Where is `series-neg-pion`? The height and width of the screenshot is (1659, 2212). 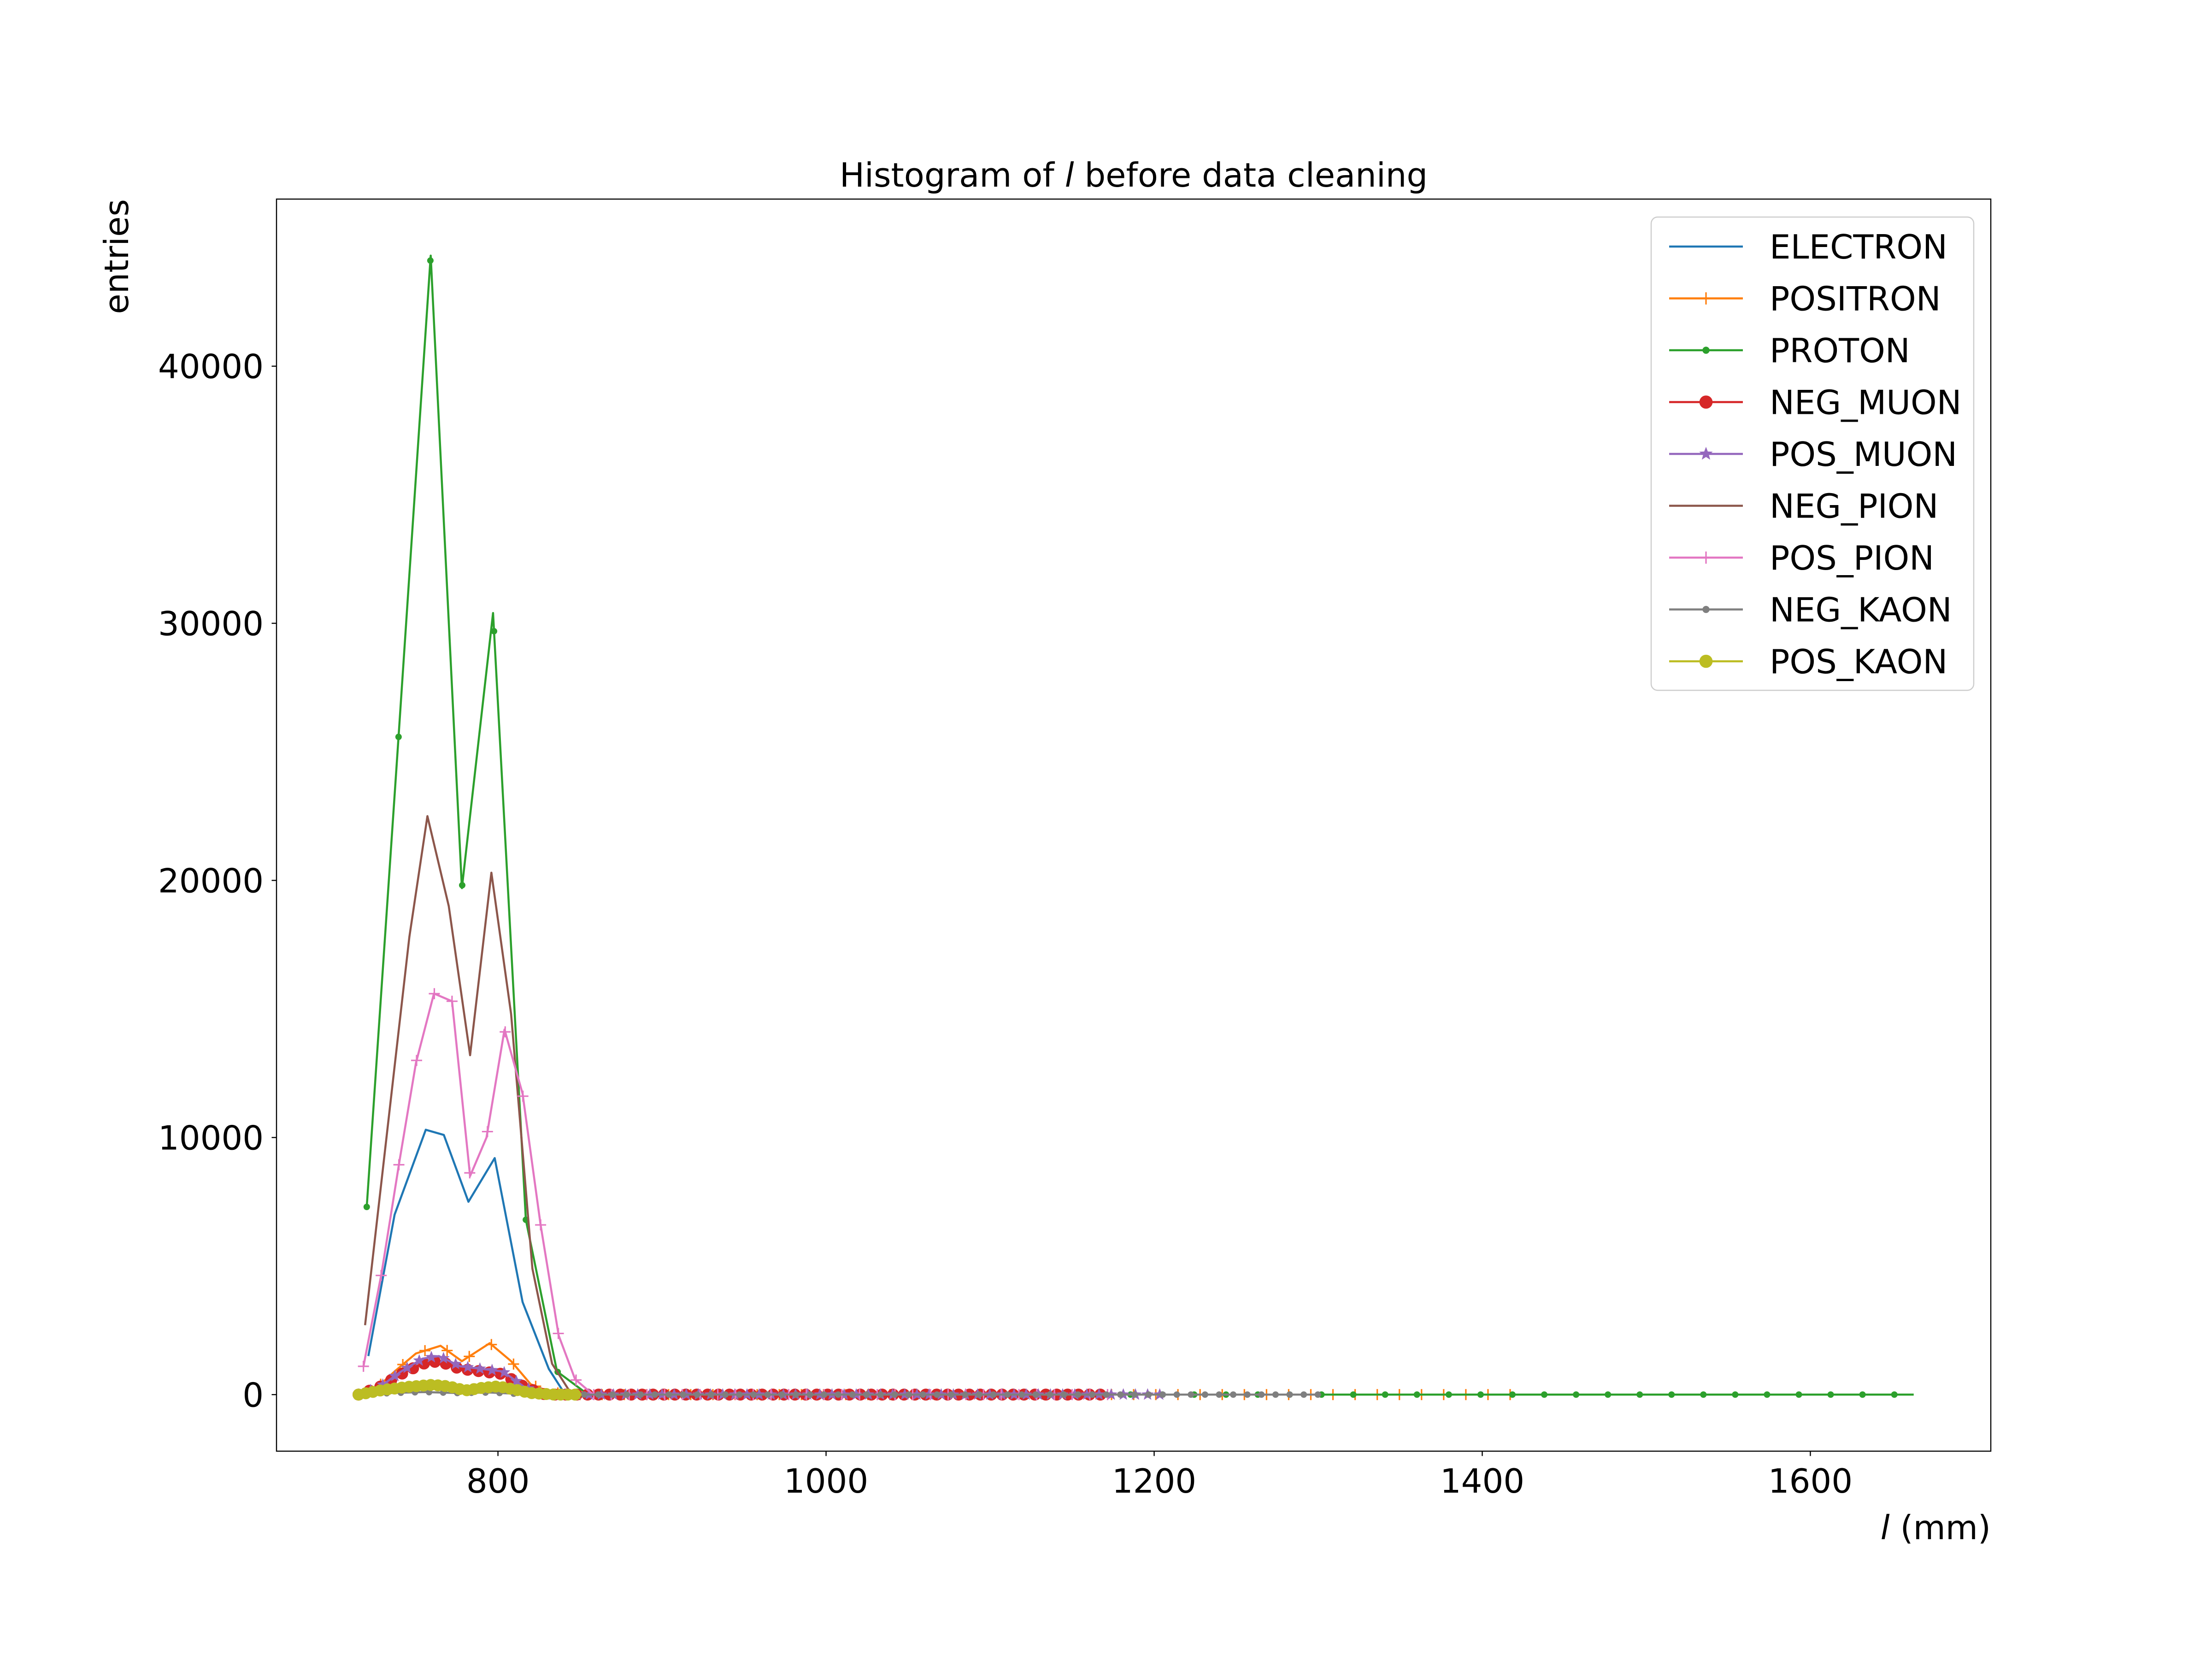
series-neg-pion is located at coordinates (472, 1105).